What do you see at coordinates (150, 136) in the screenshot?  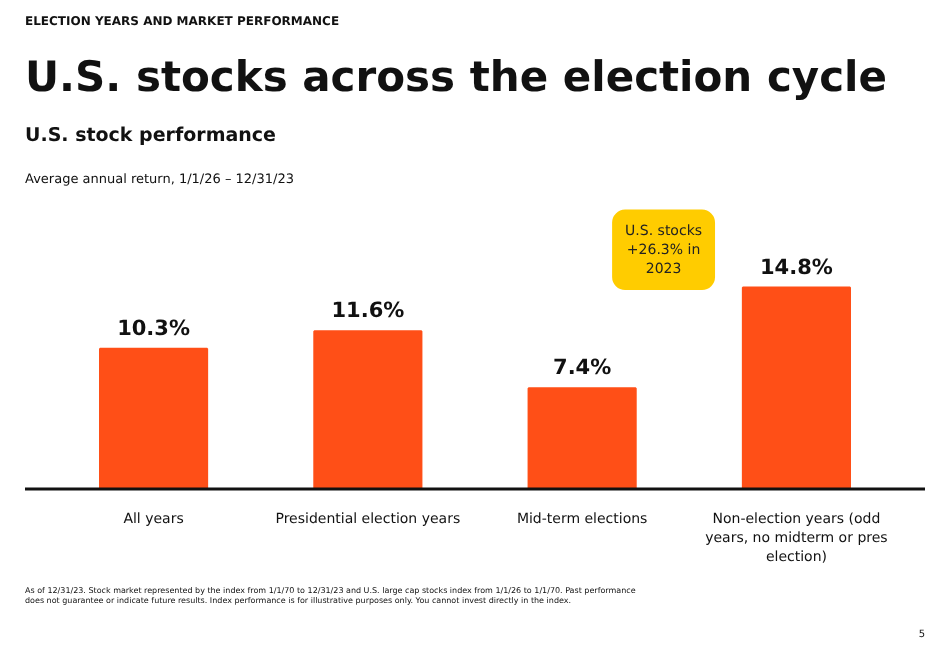 I see `chart-subtitle: U.S. stock performance` at bounding box center [150, 136].